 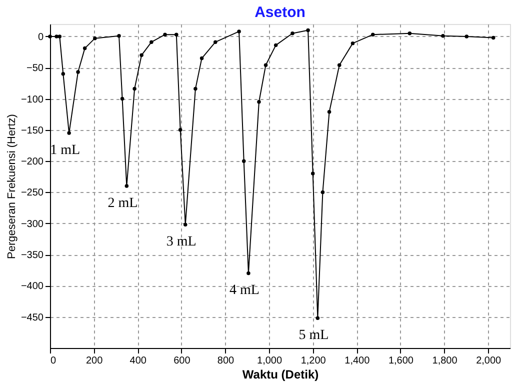 What do you see at coordinates (32, 318) in the screenshot?
I see `y-tick-label: −450` at bounding box center [32, 318].